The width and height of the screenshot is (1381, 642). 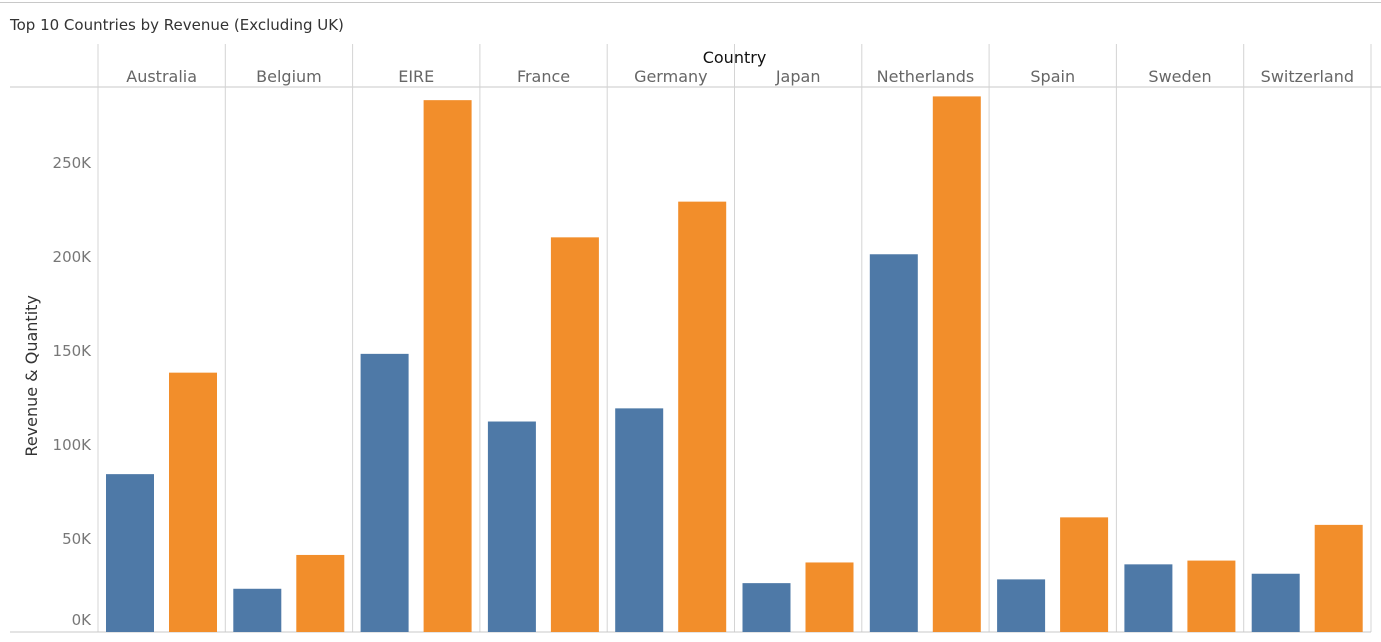 I want to click on category-label: Netherlands, so click(x=926, y=76).